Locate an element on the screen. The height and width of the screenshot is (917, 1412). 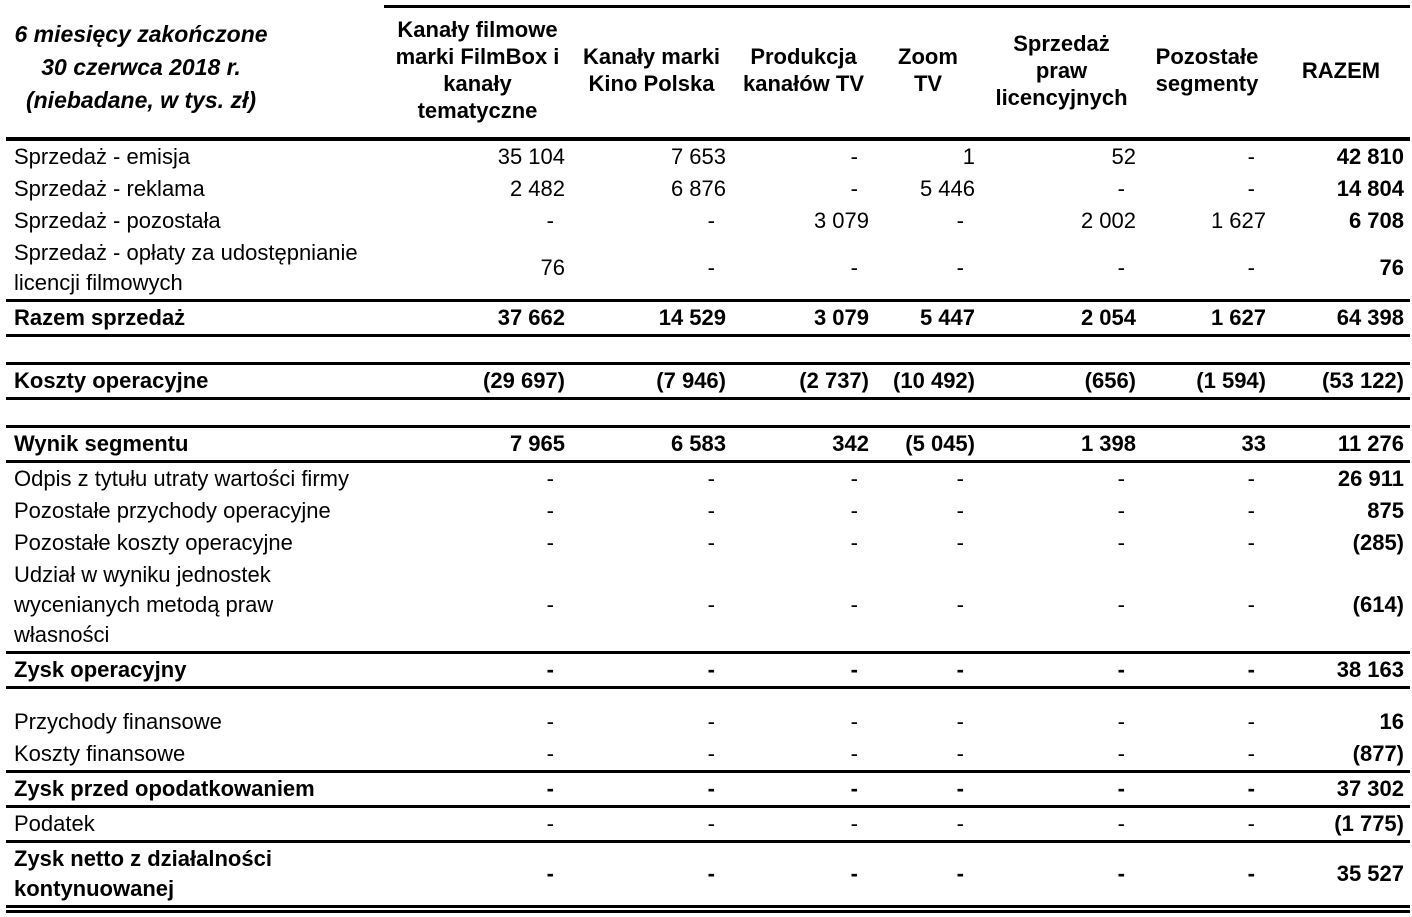
column-header-3: Produkcja kanałów TV is located at coordinates (803, 73).